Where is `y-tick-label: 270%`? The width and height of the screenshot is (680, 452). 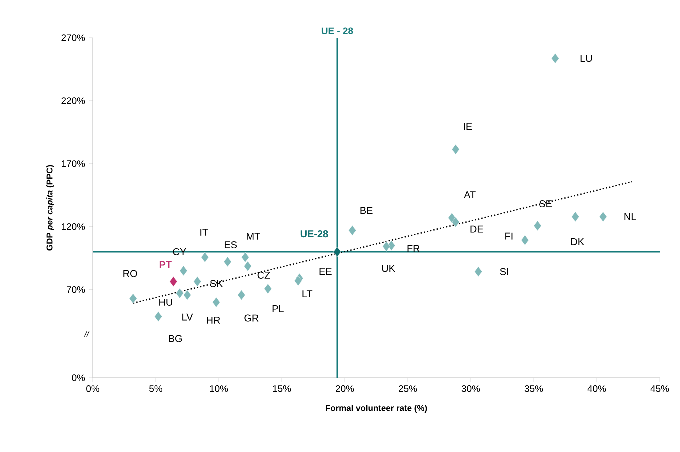
y-tick-label: 270% is located at coordinates (74, 38).